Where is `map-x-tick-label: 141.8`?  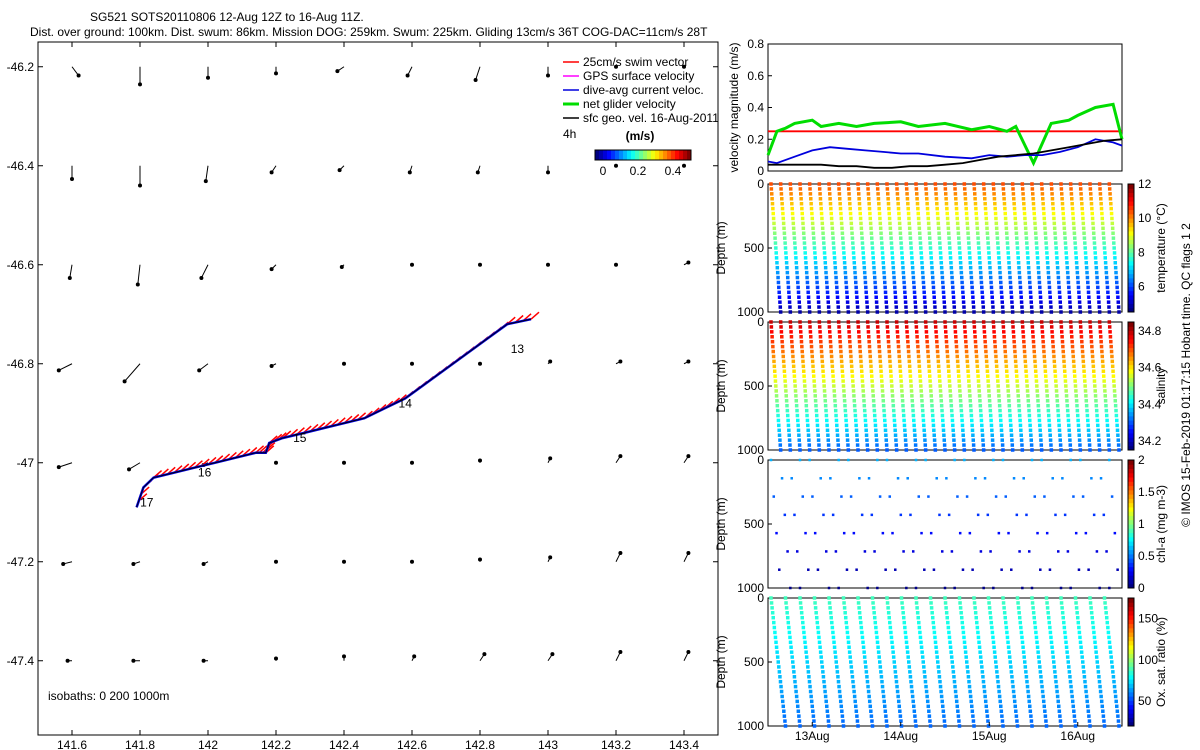 map-x-tick-label: 141.8 is located at coordinates (140, 744).